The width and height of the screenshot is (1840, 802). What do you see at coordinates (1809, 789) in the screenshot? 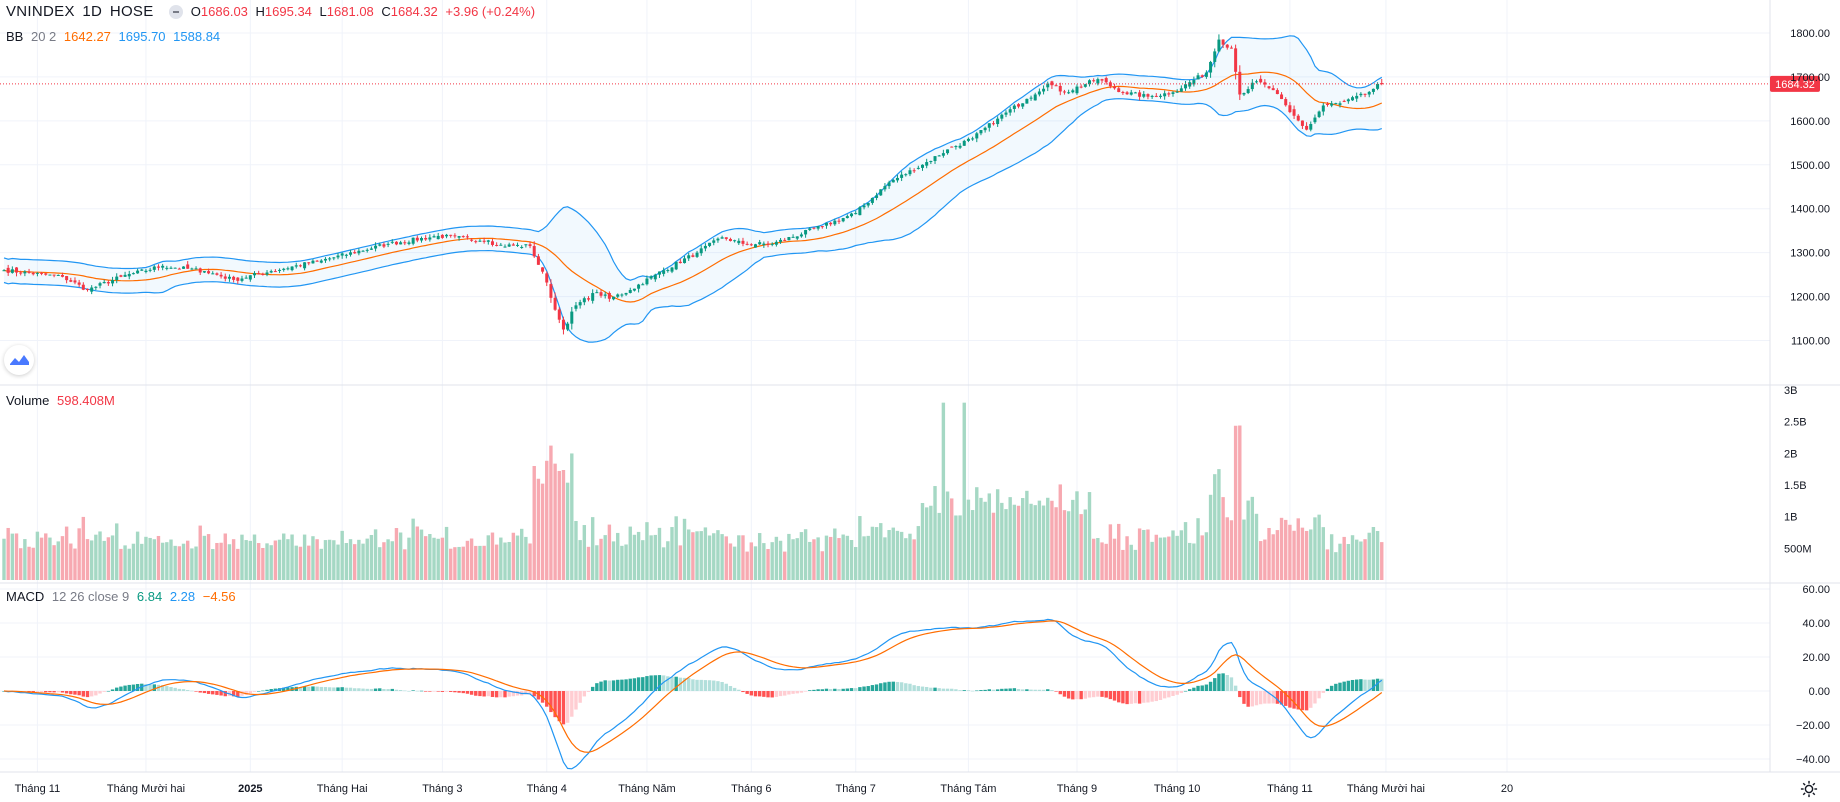
I see `settings-gear-icon` at bounding box center [1809, 789].